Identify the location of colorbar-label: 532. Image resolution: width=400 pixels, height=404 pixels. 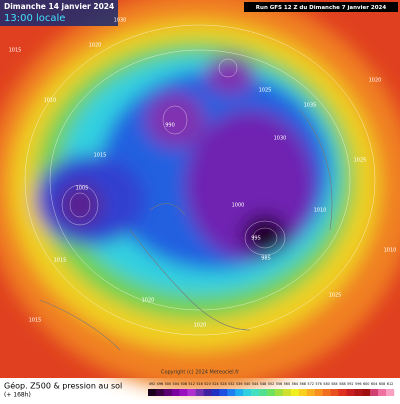
(231, 384).